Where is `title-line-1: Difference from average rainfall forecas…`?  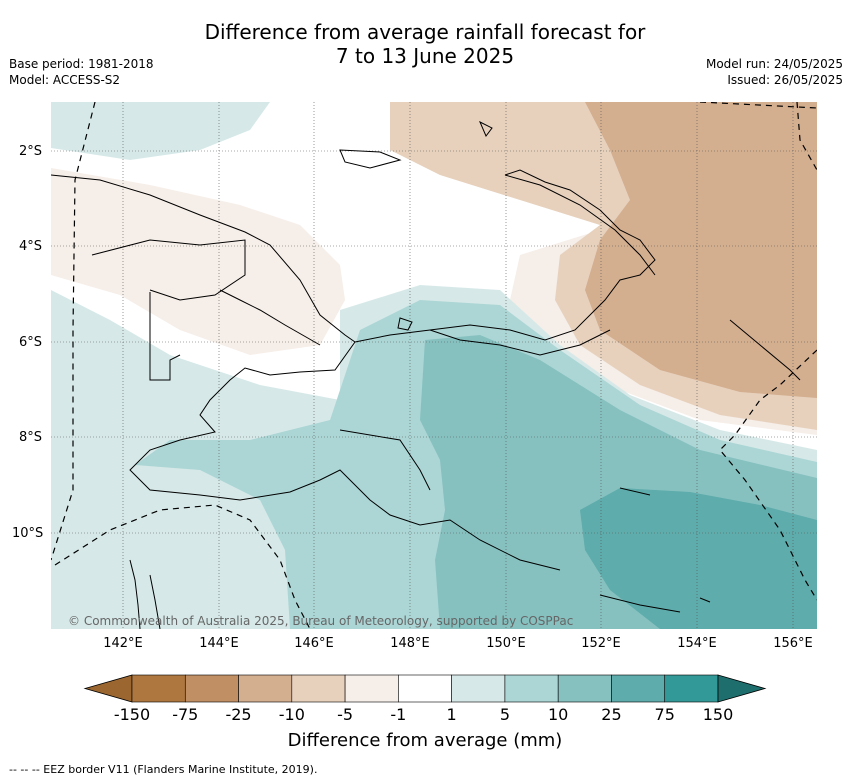
title-line-1: Difference from average rainfall forecas… is located at coordinates (425, 32).